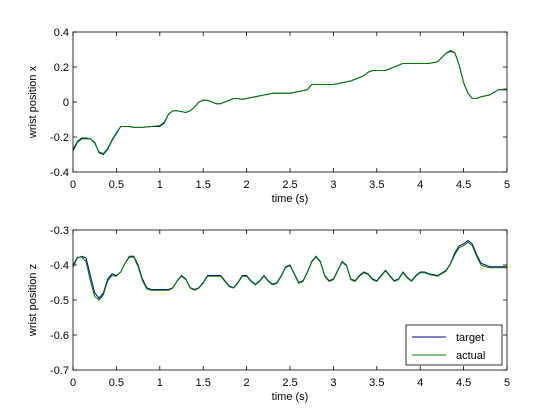  I want to click on y-tick-label: -0.7, so click(59, 371).